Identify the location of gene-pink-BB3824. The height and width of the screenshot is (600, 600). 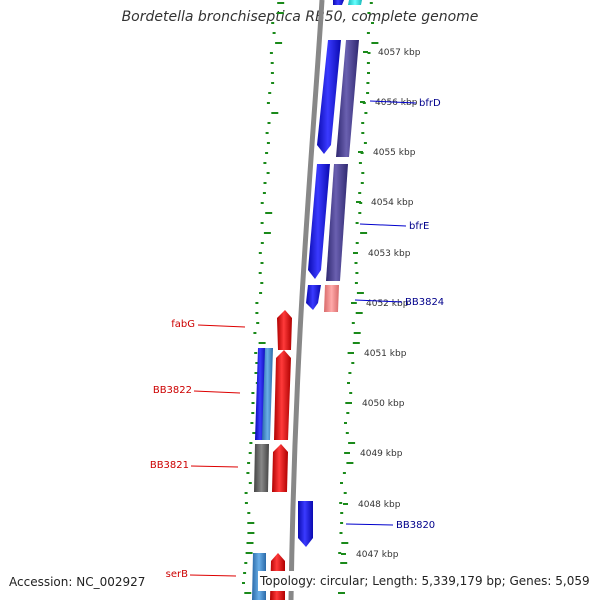
(331, 298).